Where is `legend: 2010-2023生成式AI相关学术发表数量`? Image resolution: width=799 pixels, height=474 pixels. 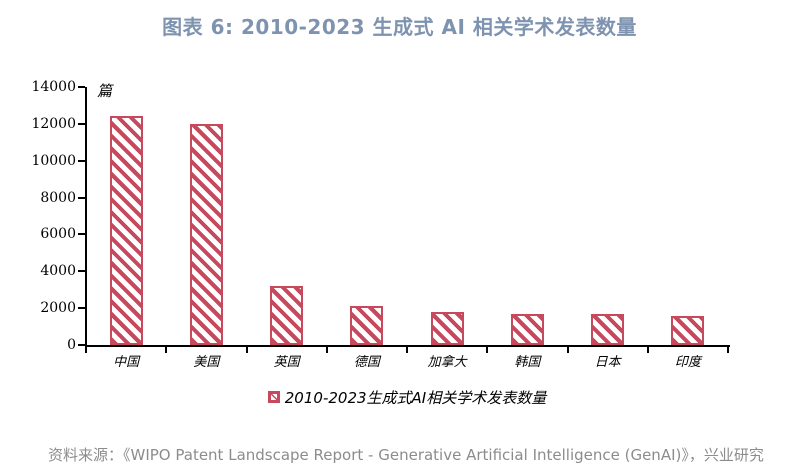 legend: 2010-2023生成式AI相关学术发表数量 is located at coordinates (407, 397).